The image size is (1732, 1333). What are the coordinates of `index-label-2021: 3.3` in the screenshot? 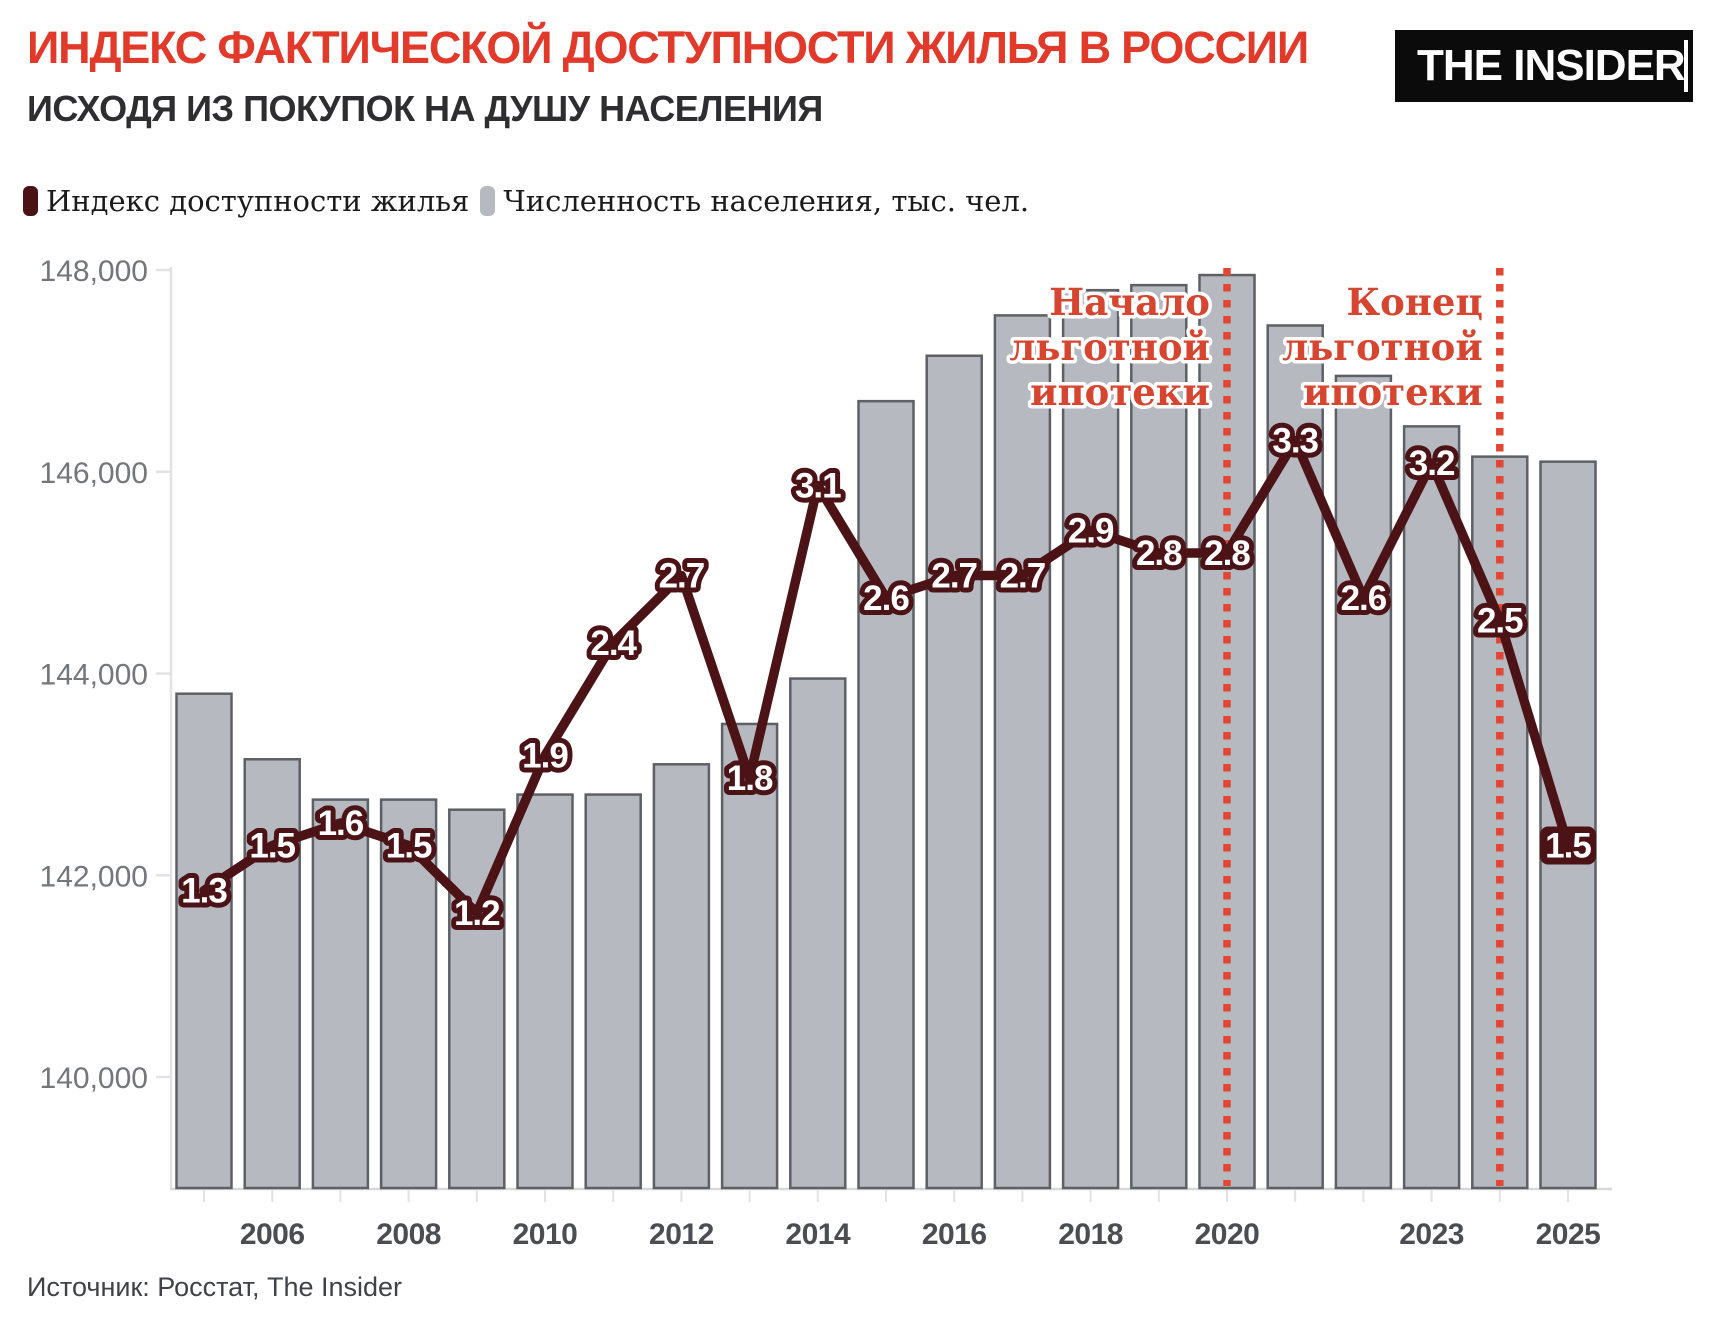 It's located at (1295, 441).